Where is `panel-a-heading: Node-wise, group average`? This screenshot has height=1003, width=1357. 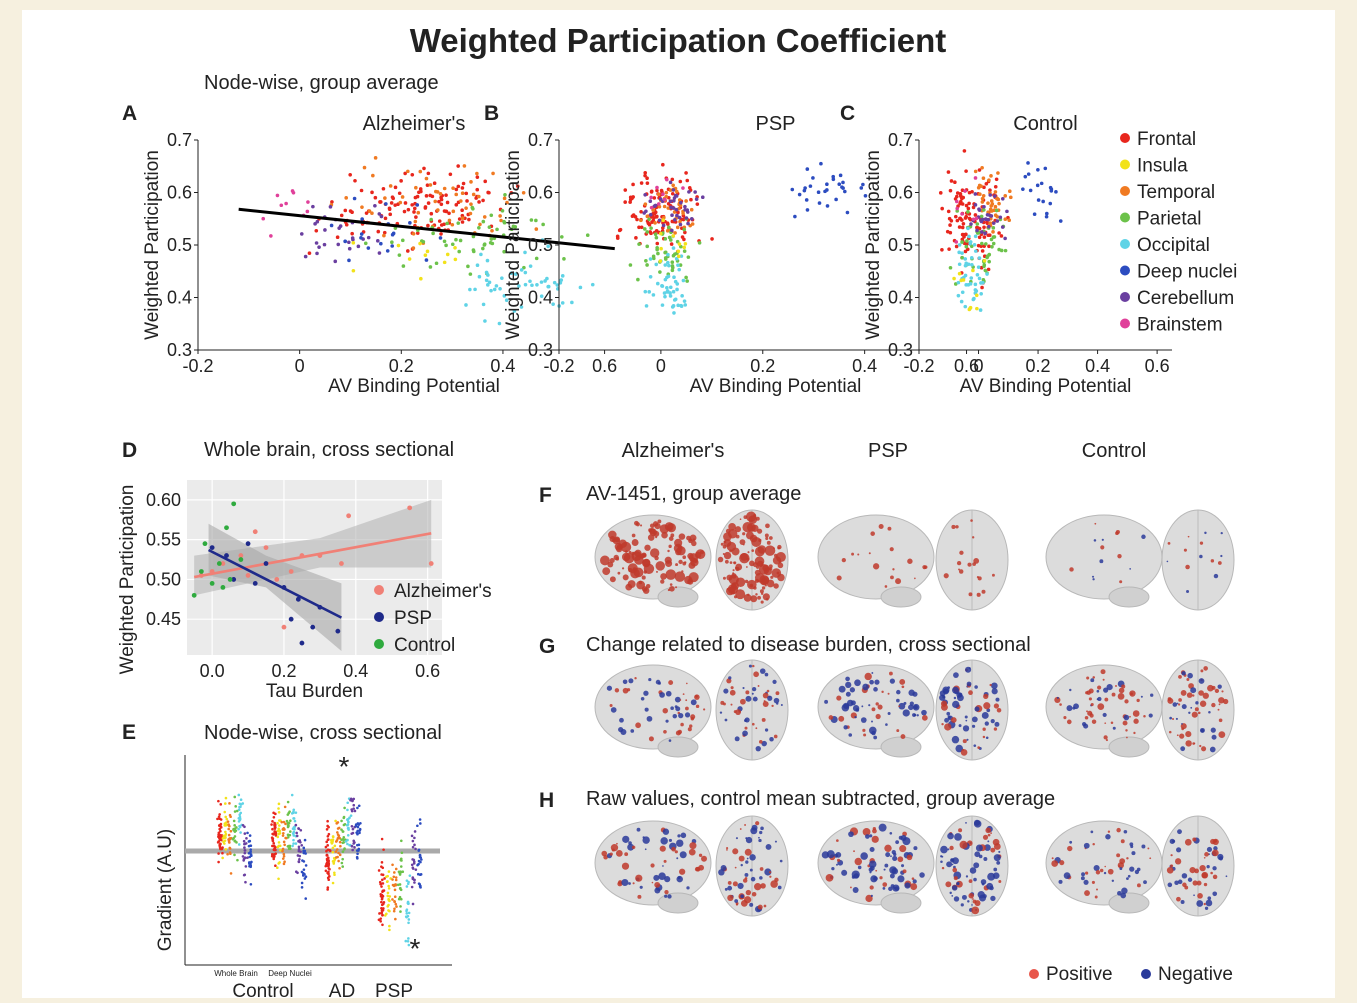
panel-a-heading: Node-wise, group average is located at coordinates (321, 83).